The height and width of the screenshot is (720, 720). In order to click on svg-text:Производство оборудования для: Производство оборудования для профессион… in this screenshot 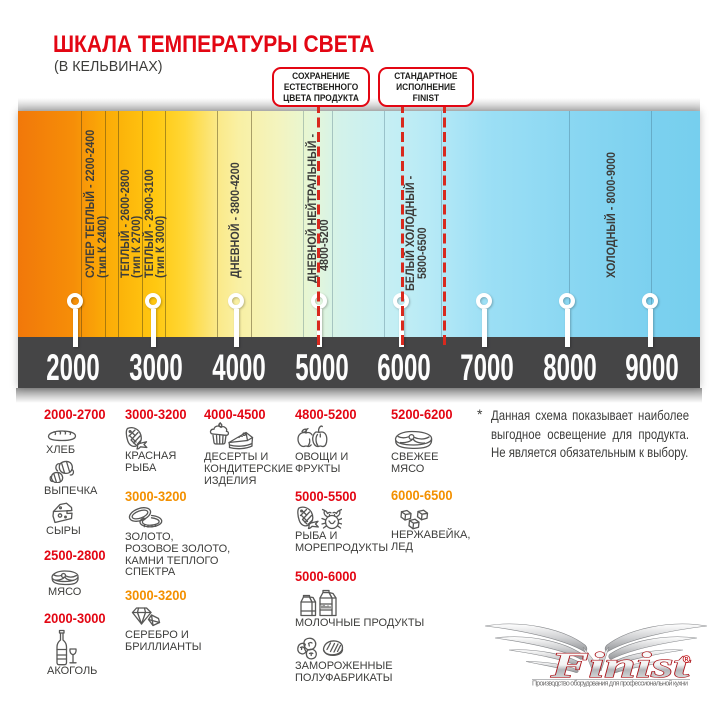, I will do `click(610, 684)`.